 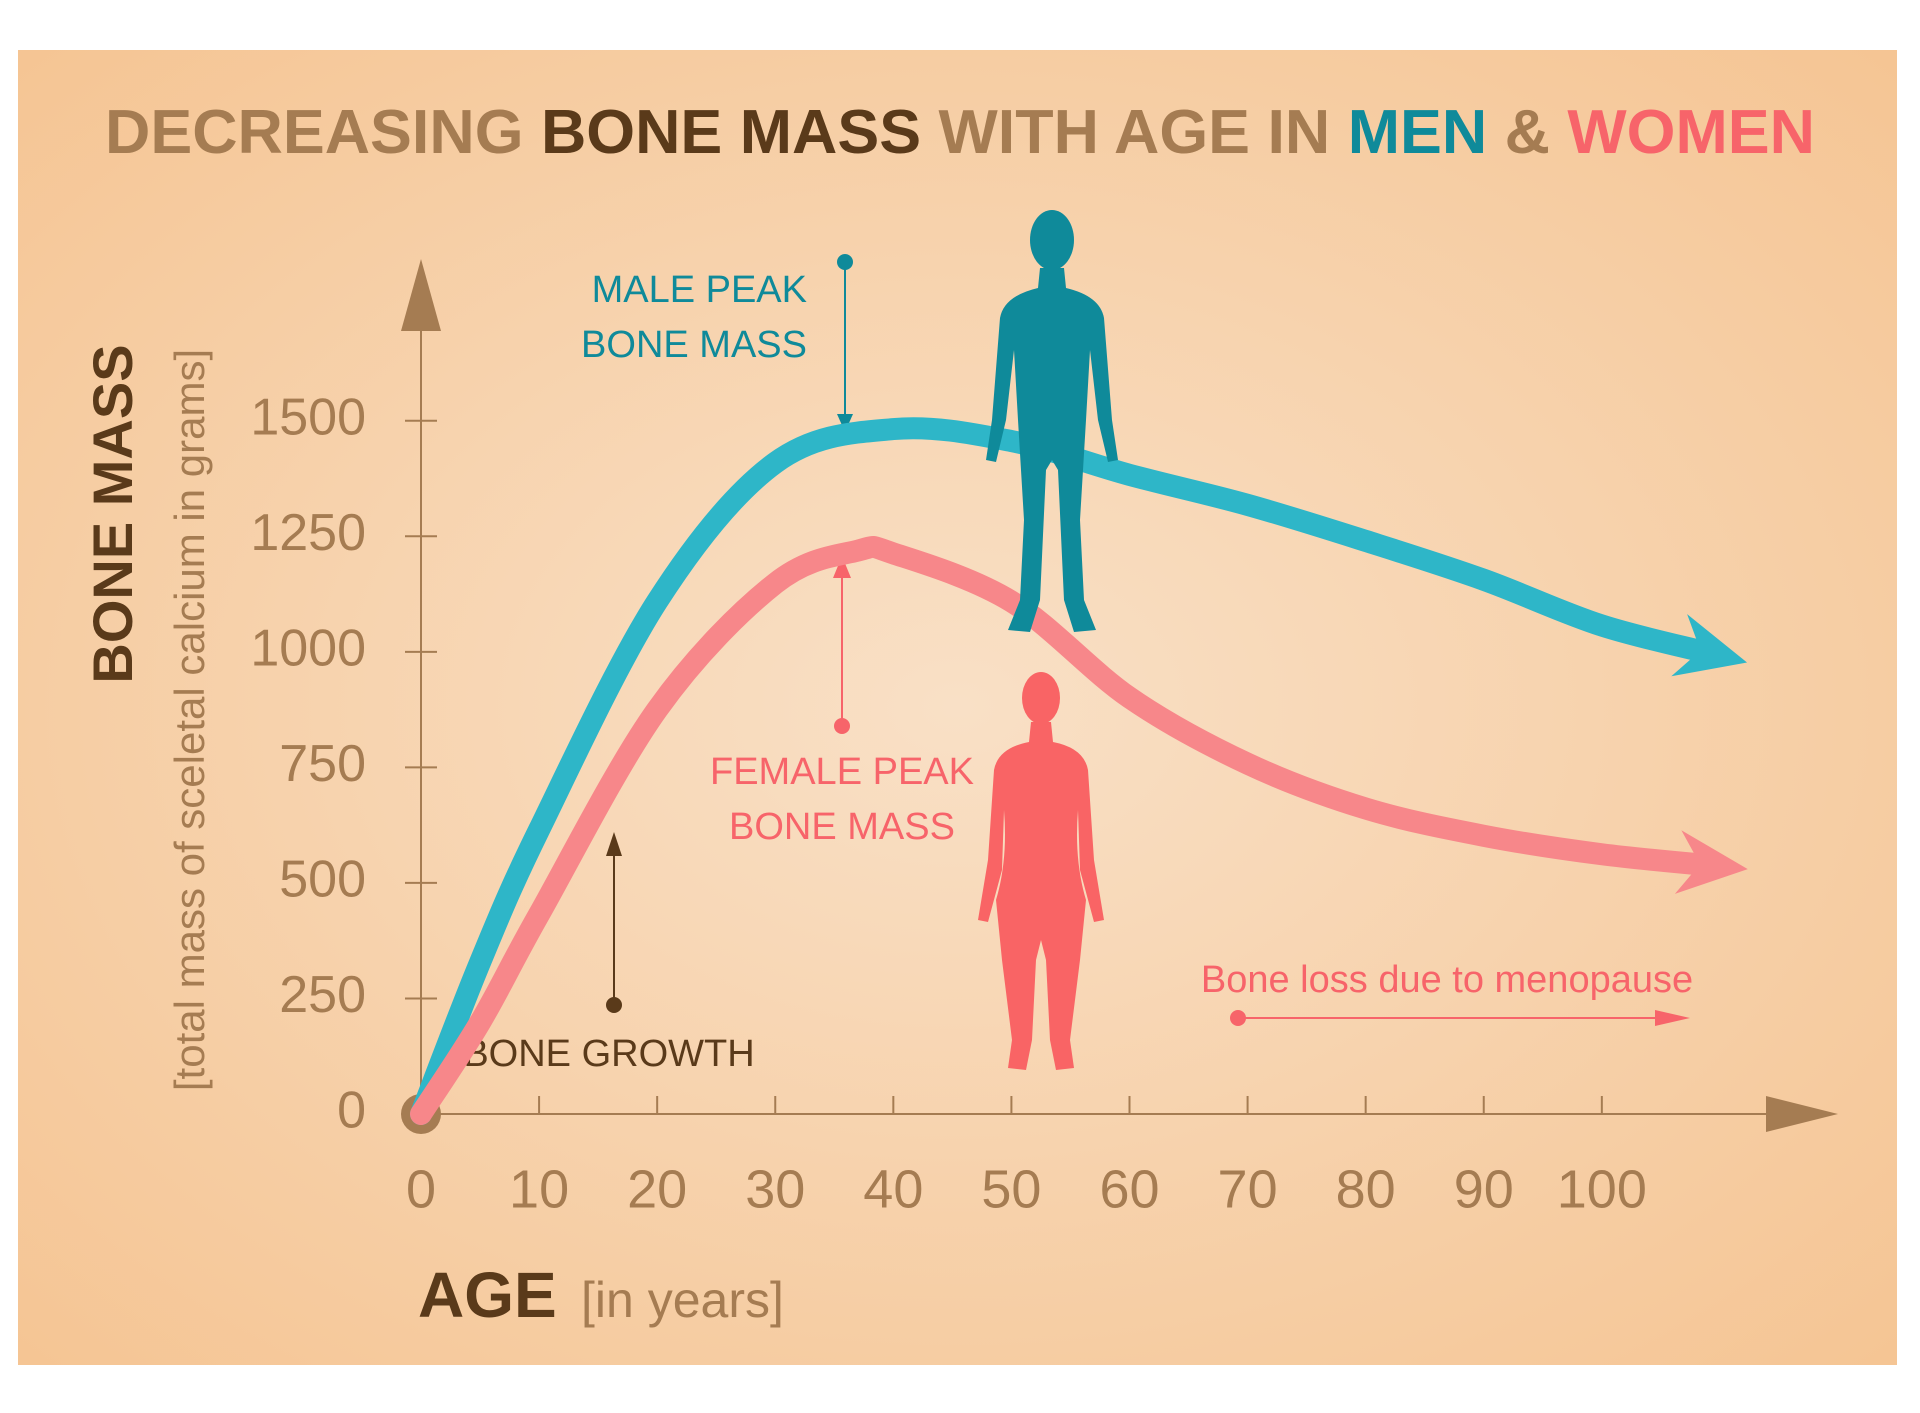 What do you see at coordinates (1041, 871) in the screenshot?
I see `female-silhouette` at bounding box center [1041, 871].